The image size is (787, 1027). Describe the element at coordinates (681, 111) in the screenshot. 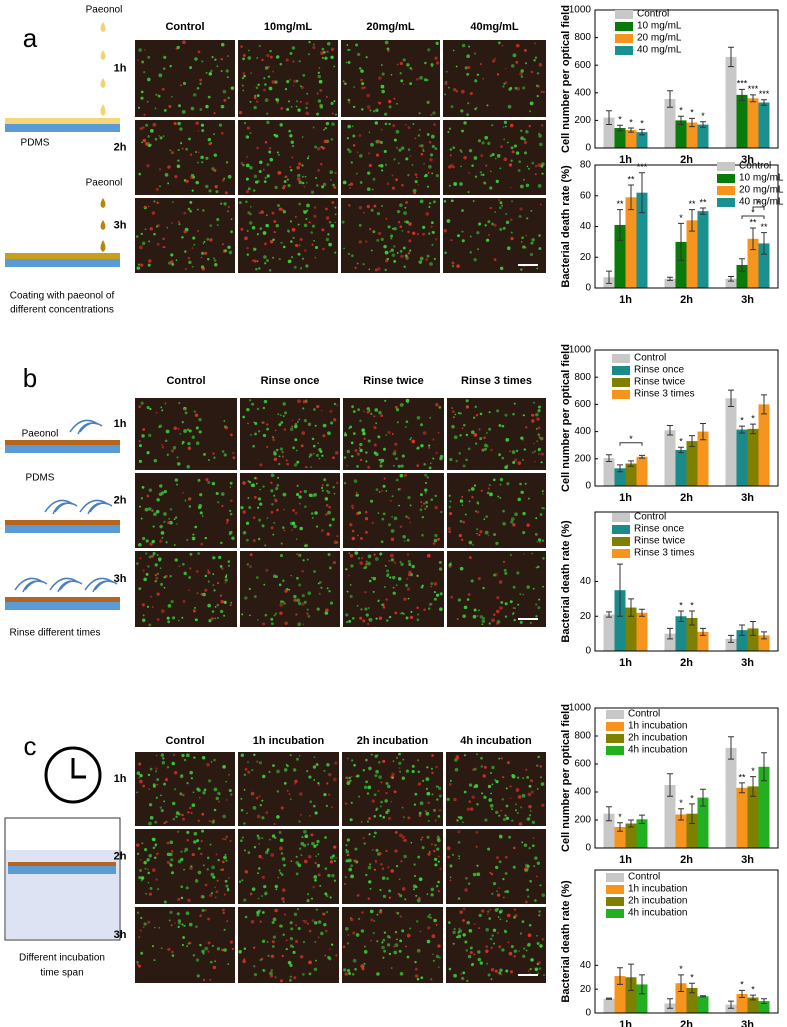

I see `significance: *` at that location.